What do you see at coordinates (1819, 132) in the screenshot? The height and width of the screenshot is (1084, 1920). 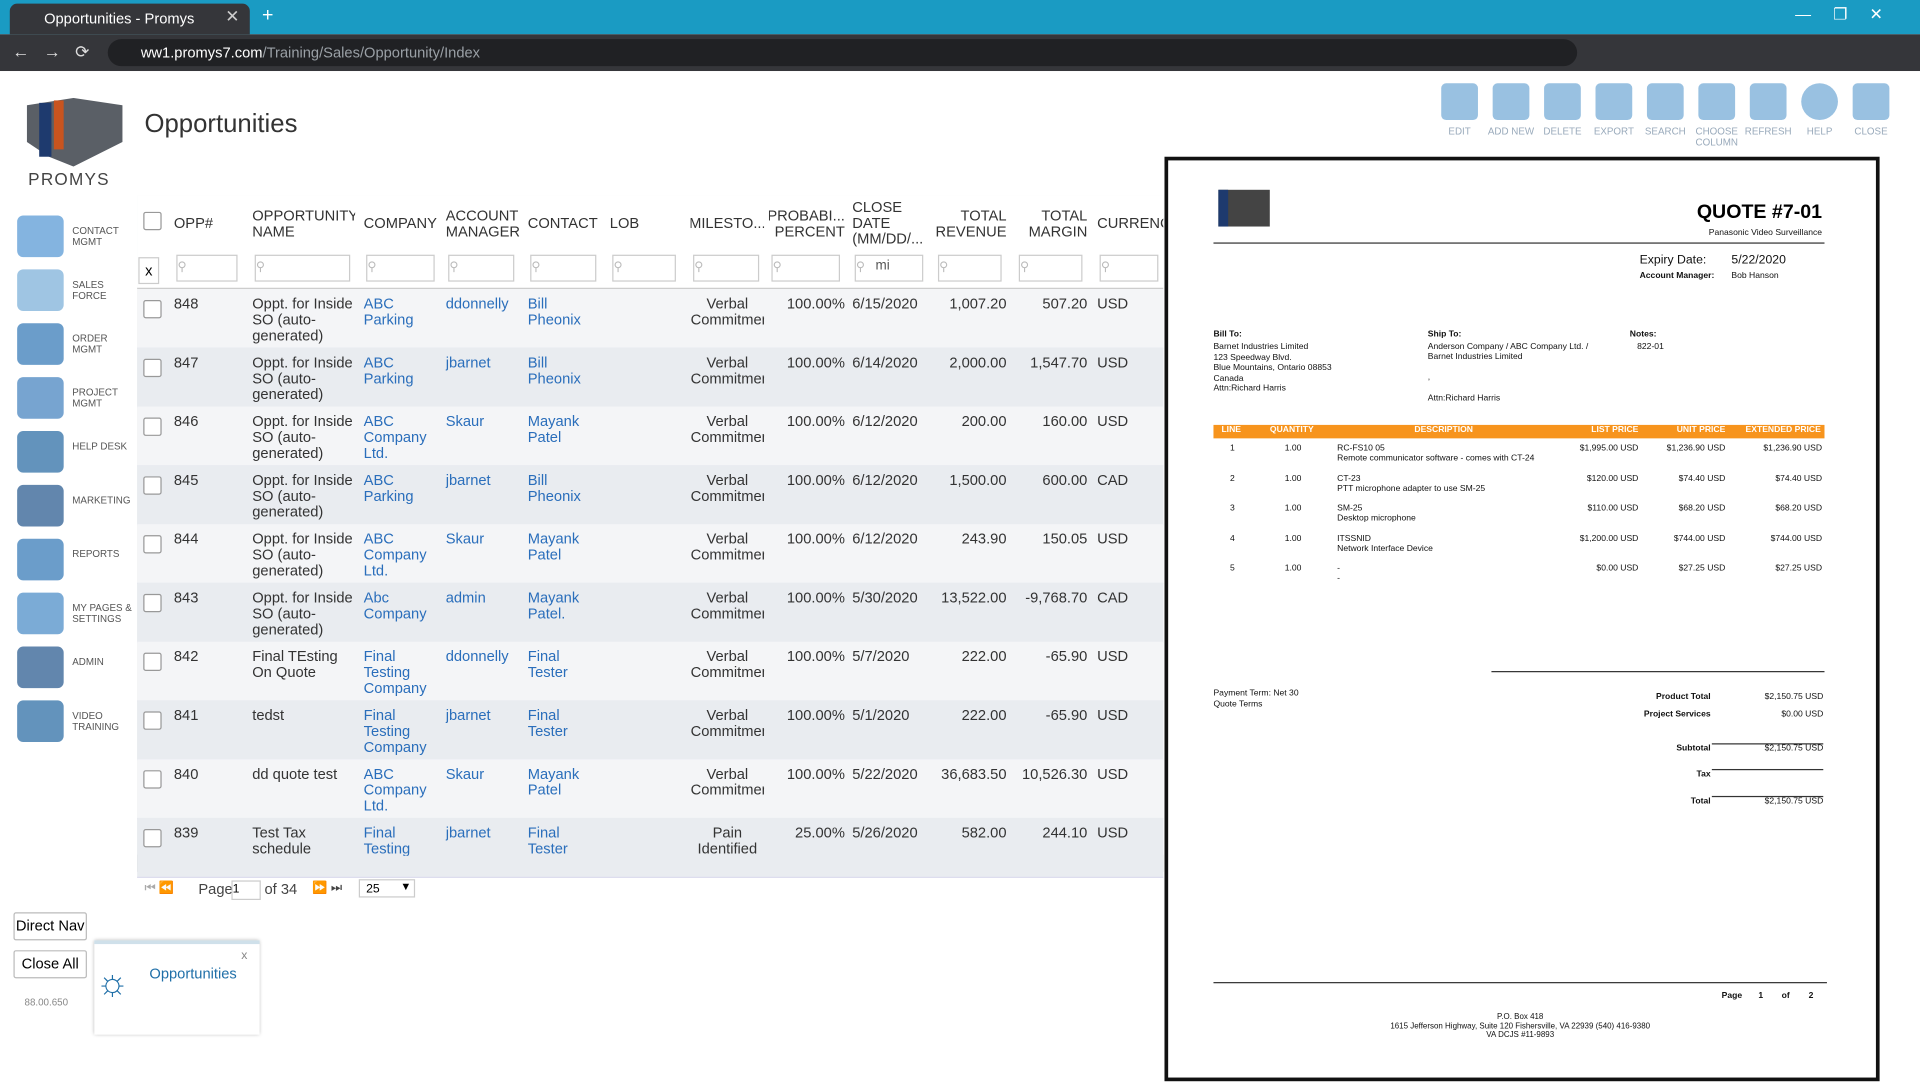 I see `tool-label: HELP` at bounding box center [1819, 132].